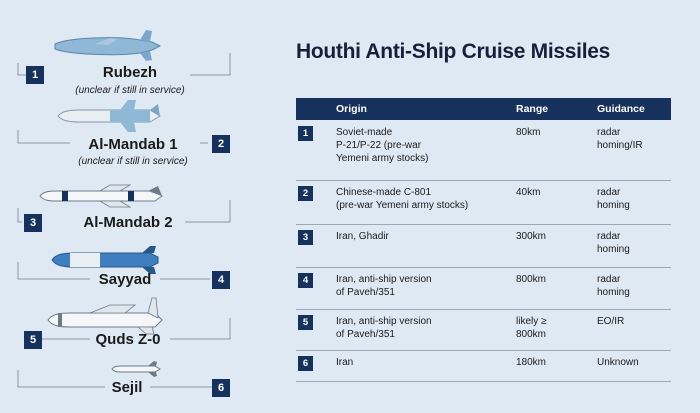 This screenshot has width=700, height=413. Describe the element at coordinates (133, 144) in the screenshot. I see `missile-name-2: Al-Mandab 1` at that location.